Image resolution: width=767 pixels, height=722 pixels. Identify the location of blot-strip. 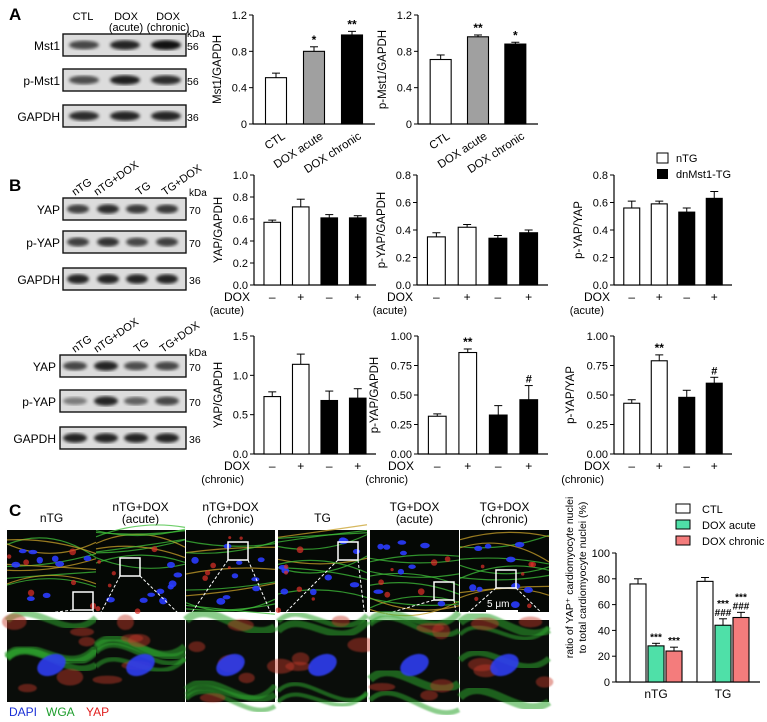
(124, 279).